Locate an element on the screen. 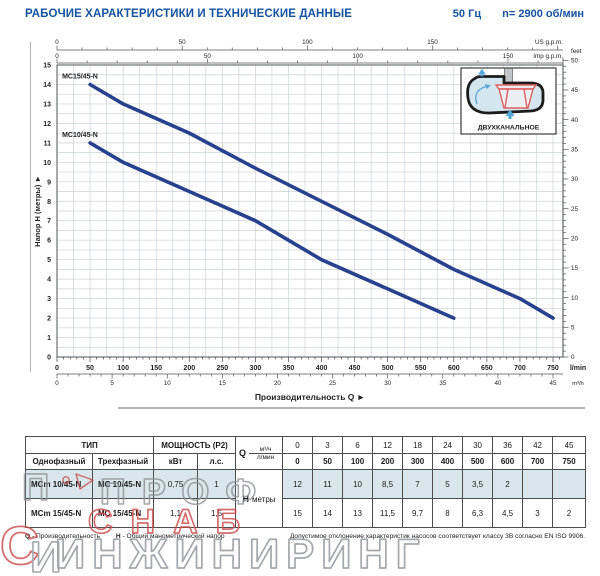 This screenshot has height=576, width=600. q-m3h-value: 0 is located at coordinates (298, 445).